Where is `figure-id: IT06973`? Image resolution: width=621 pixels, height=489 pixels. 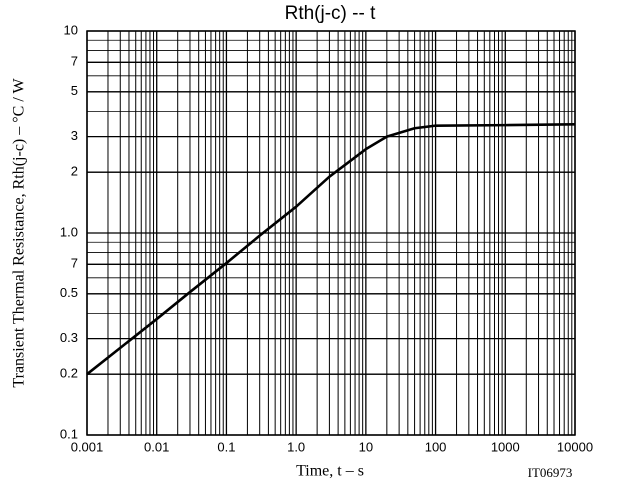
figure-id: IT06973 is located at coordinates (550, 472).